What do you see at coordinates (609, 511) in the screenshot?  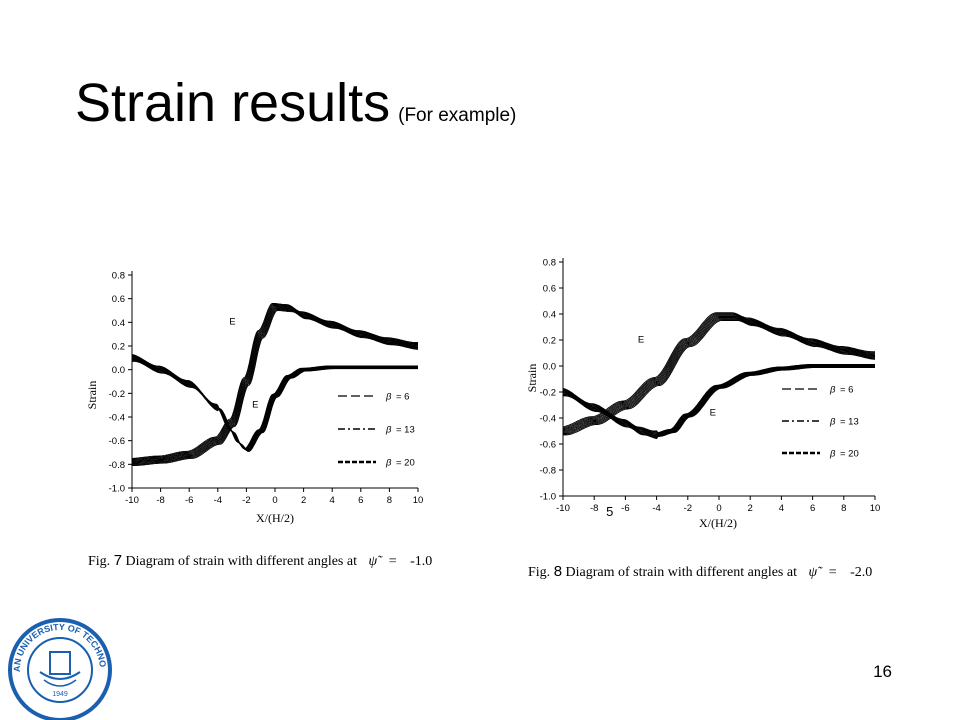 I see `x-tick-label-stray: 5` at bounding box center [609, 511].